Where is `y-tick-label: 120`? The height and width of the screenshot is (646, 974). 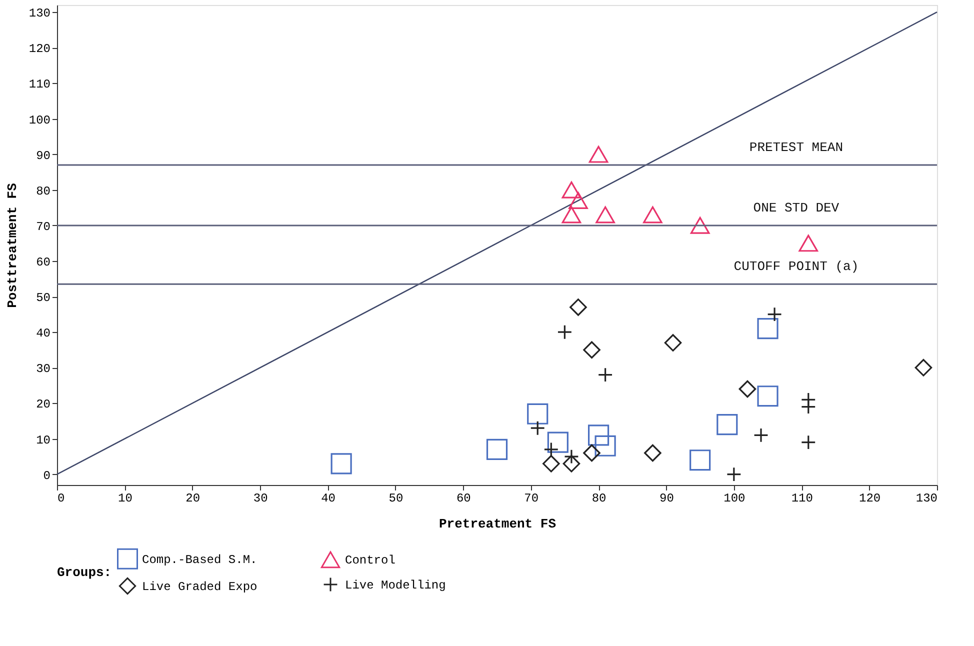
y-tick-label: 120 is located at coordinates (39, 49).